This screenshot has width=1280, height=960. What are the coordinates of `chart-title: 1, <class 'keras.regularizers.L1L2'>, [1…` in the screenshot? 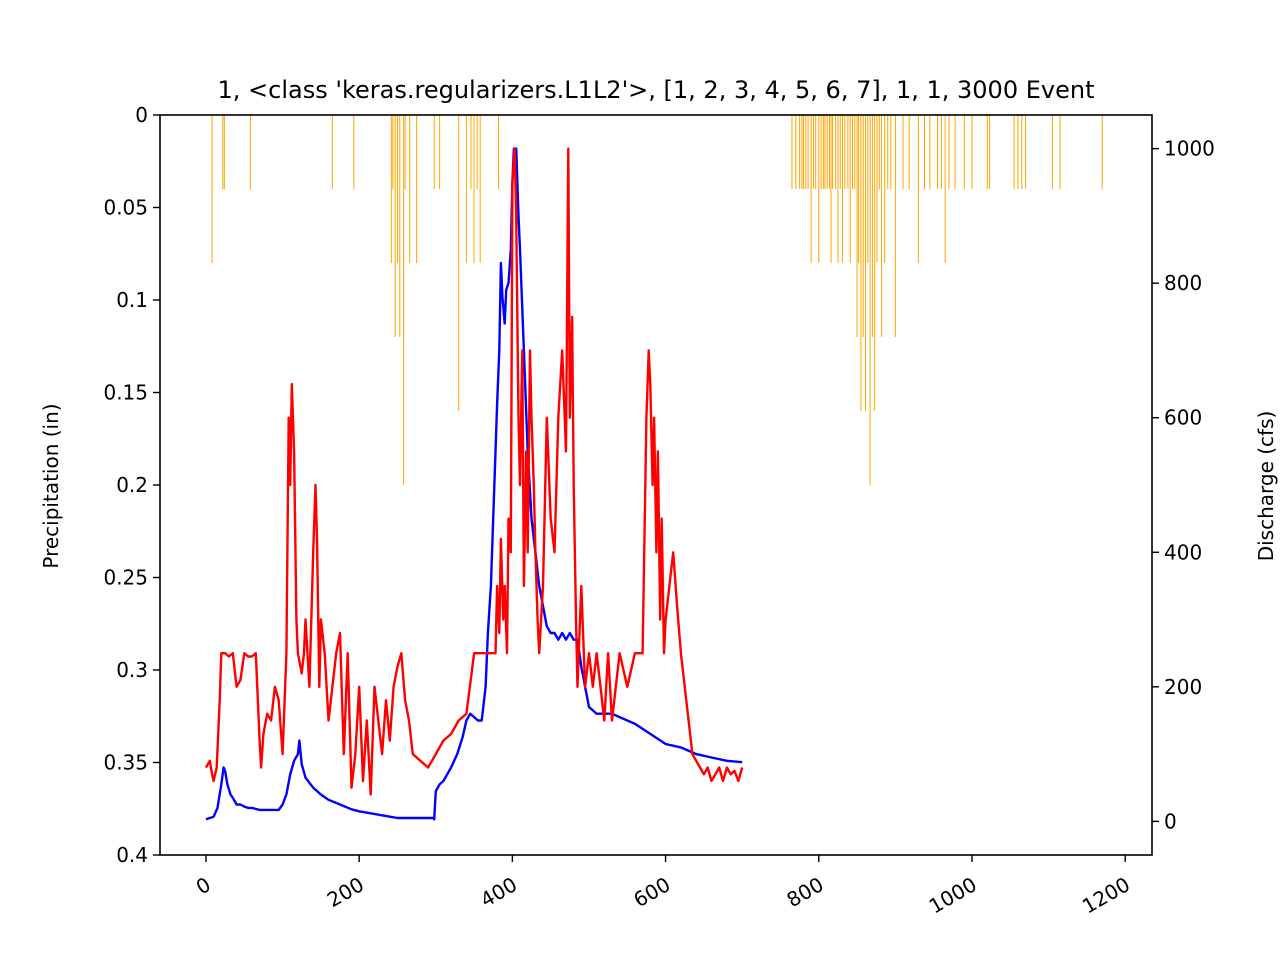 It's located at (656, 90).